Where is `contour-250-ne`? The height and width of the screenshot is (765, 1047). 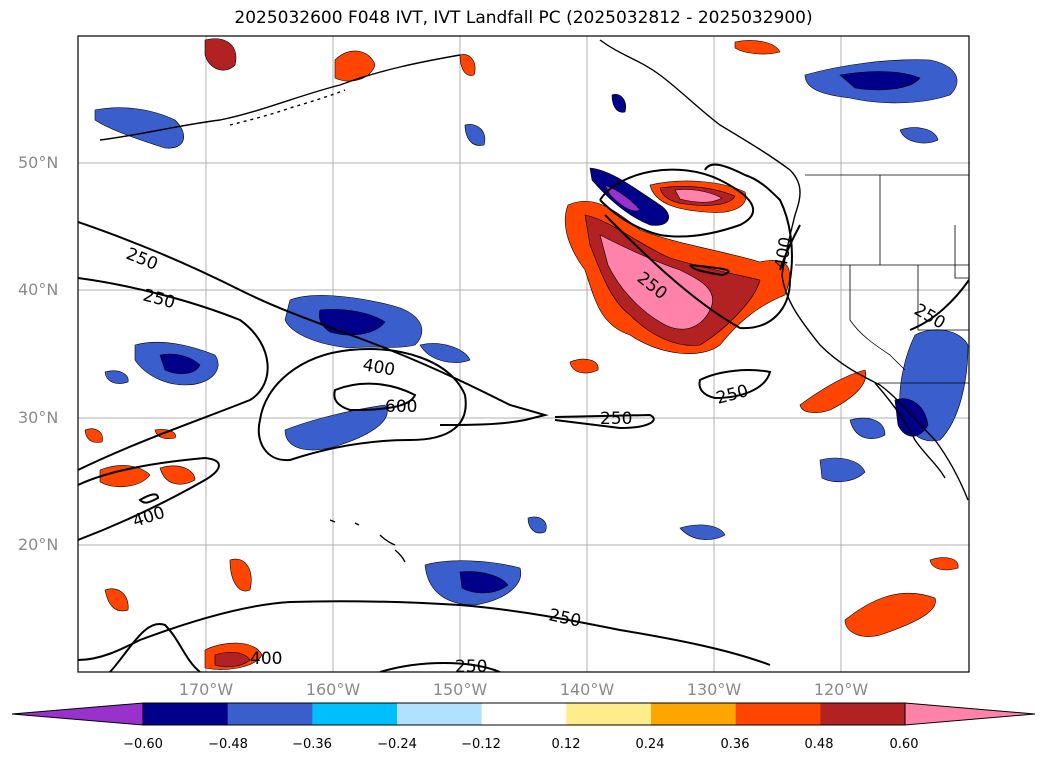 contour-250-ne is located at coordinates (677, 203).